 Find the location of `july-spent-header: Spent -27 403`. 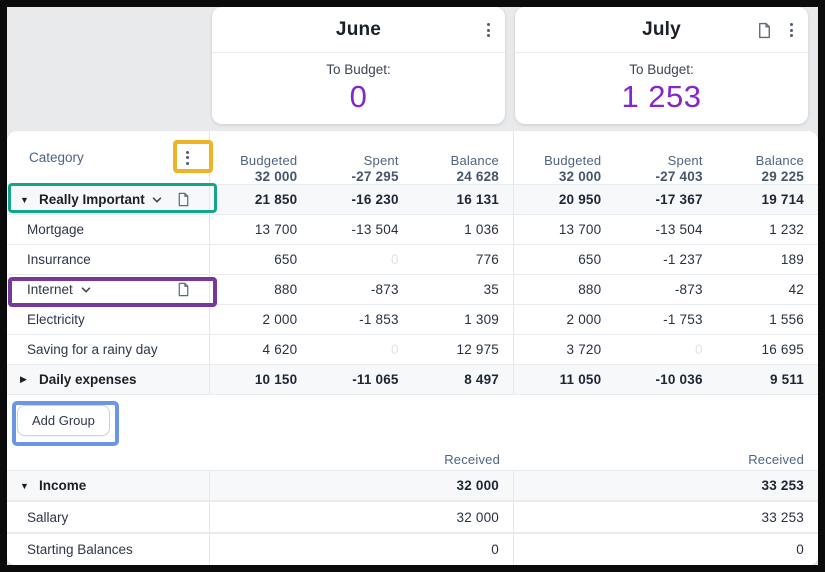

july-spent-header: Spent -27 403 is located at coordinates (679, 168).